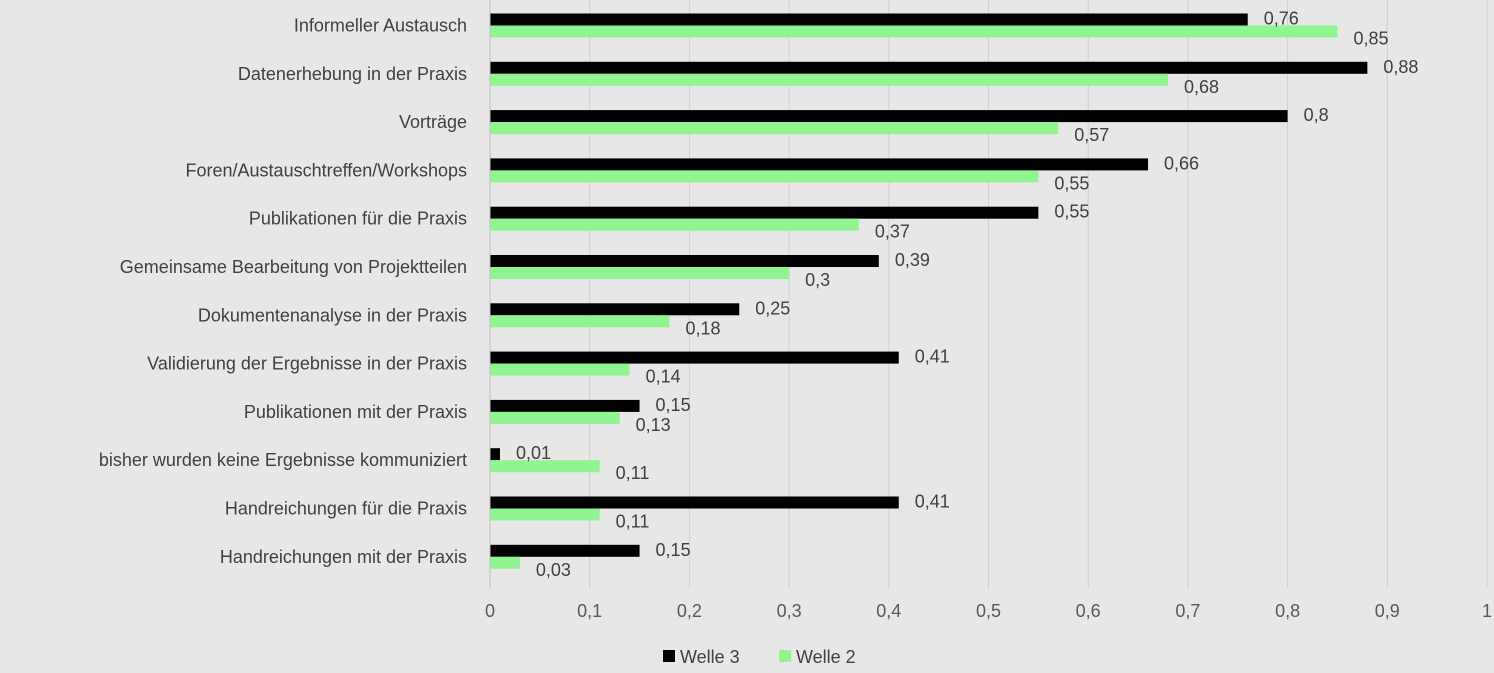 Image resolution: width=1494 pixels, height=673 pixels. What do you see at coordinates (346, 509) in the screenshot?
I see `category-label: Handreichungen für die Praxis` at bounding box center [346, 509].